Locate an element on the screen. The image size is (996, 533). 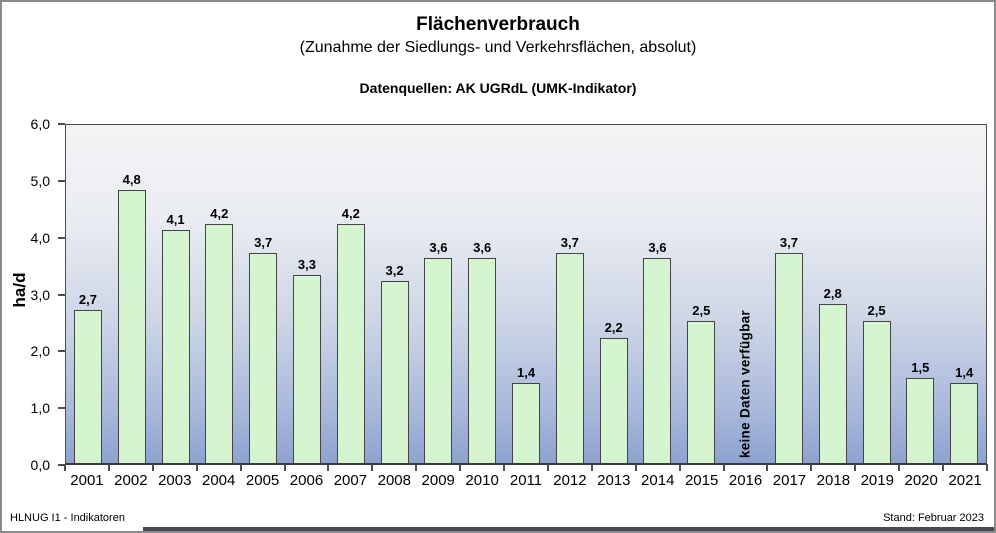
x-axis-label-2017: 2017 is located at coordinates (789, 480).